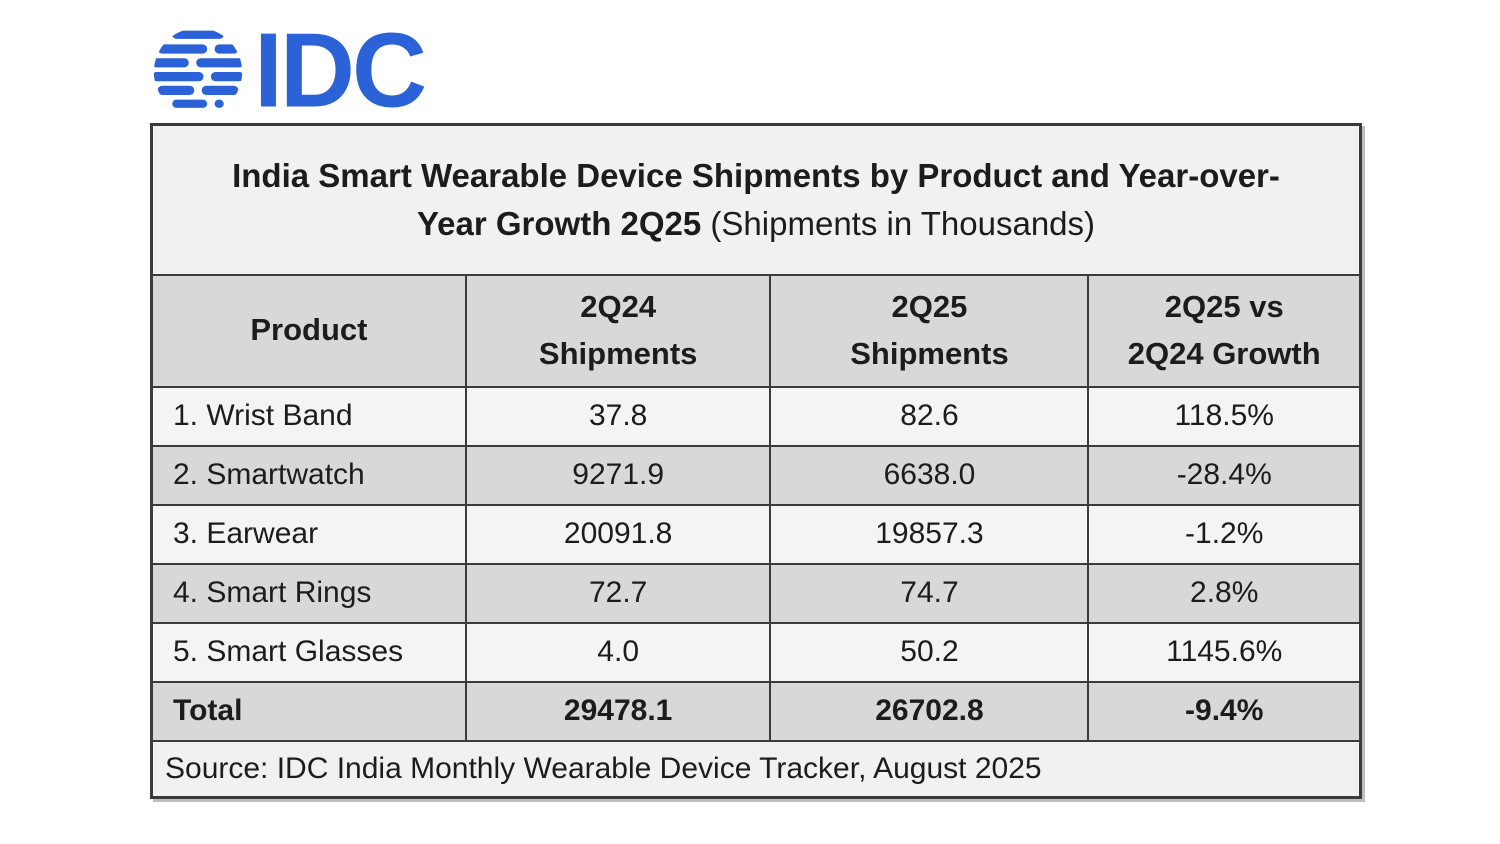  Describe the element at coordinates (1224, 475) in the screenshot. I see `growth-cell: -28.4%` at that location.